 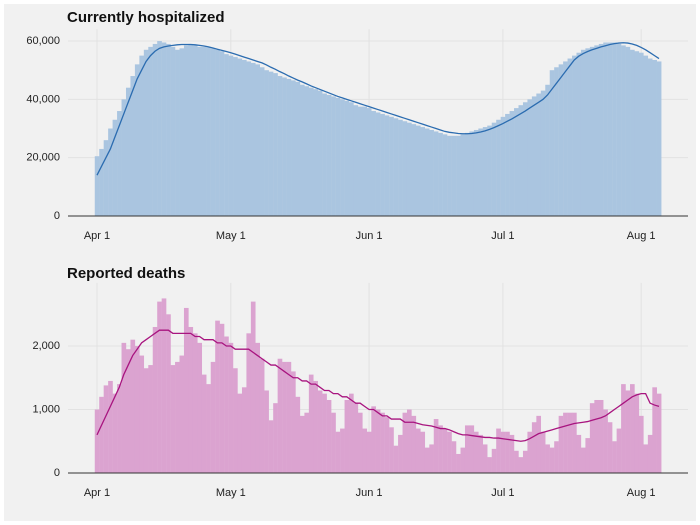 I want to click on chart-title: Reported deaths, so click(x=126, y=273).